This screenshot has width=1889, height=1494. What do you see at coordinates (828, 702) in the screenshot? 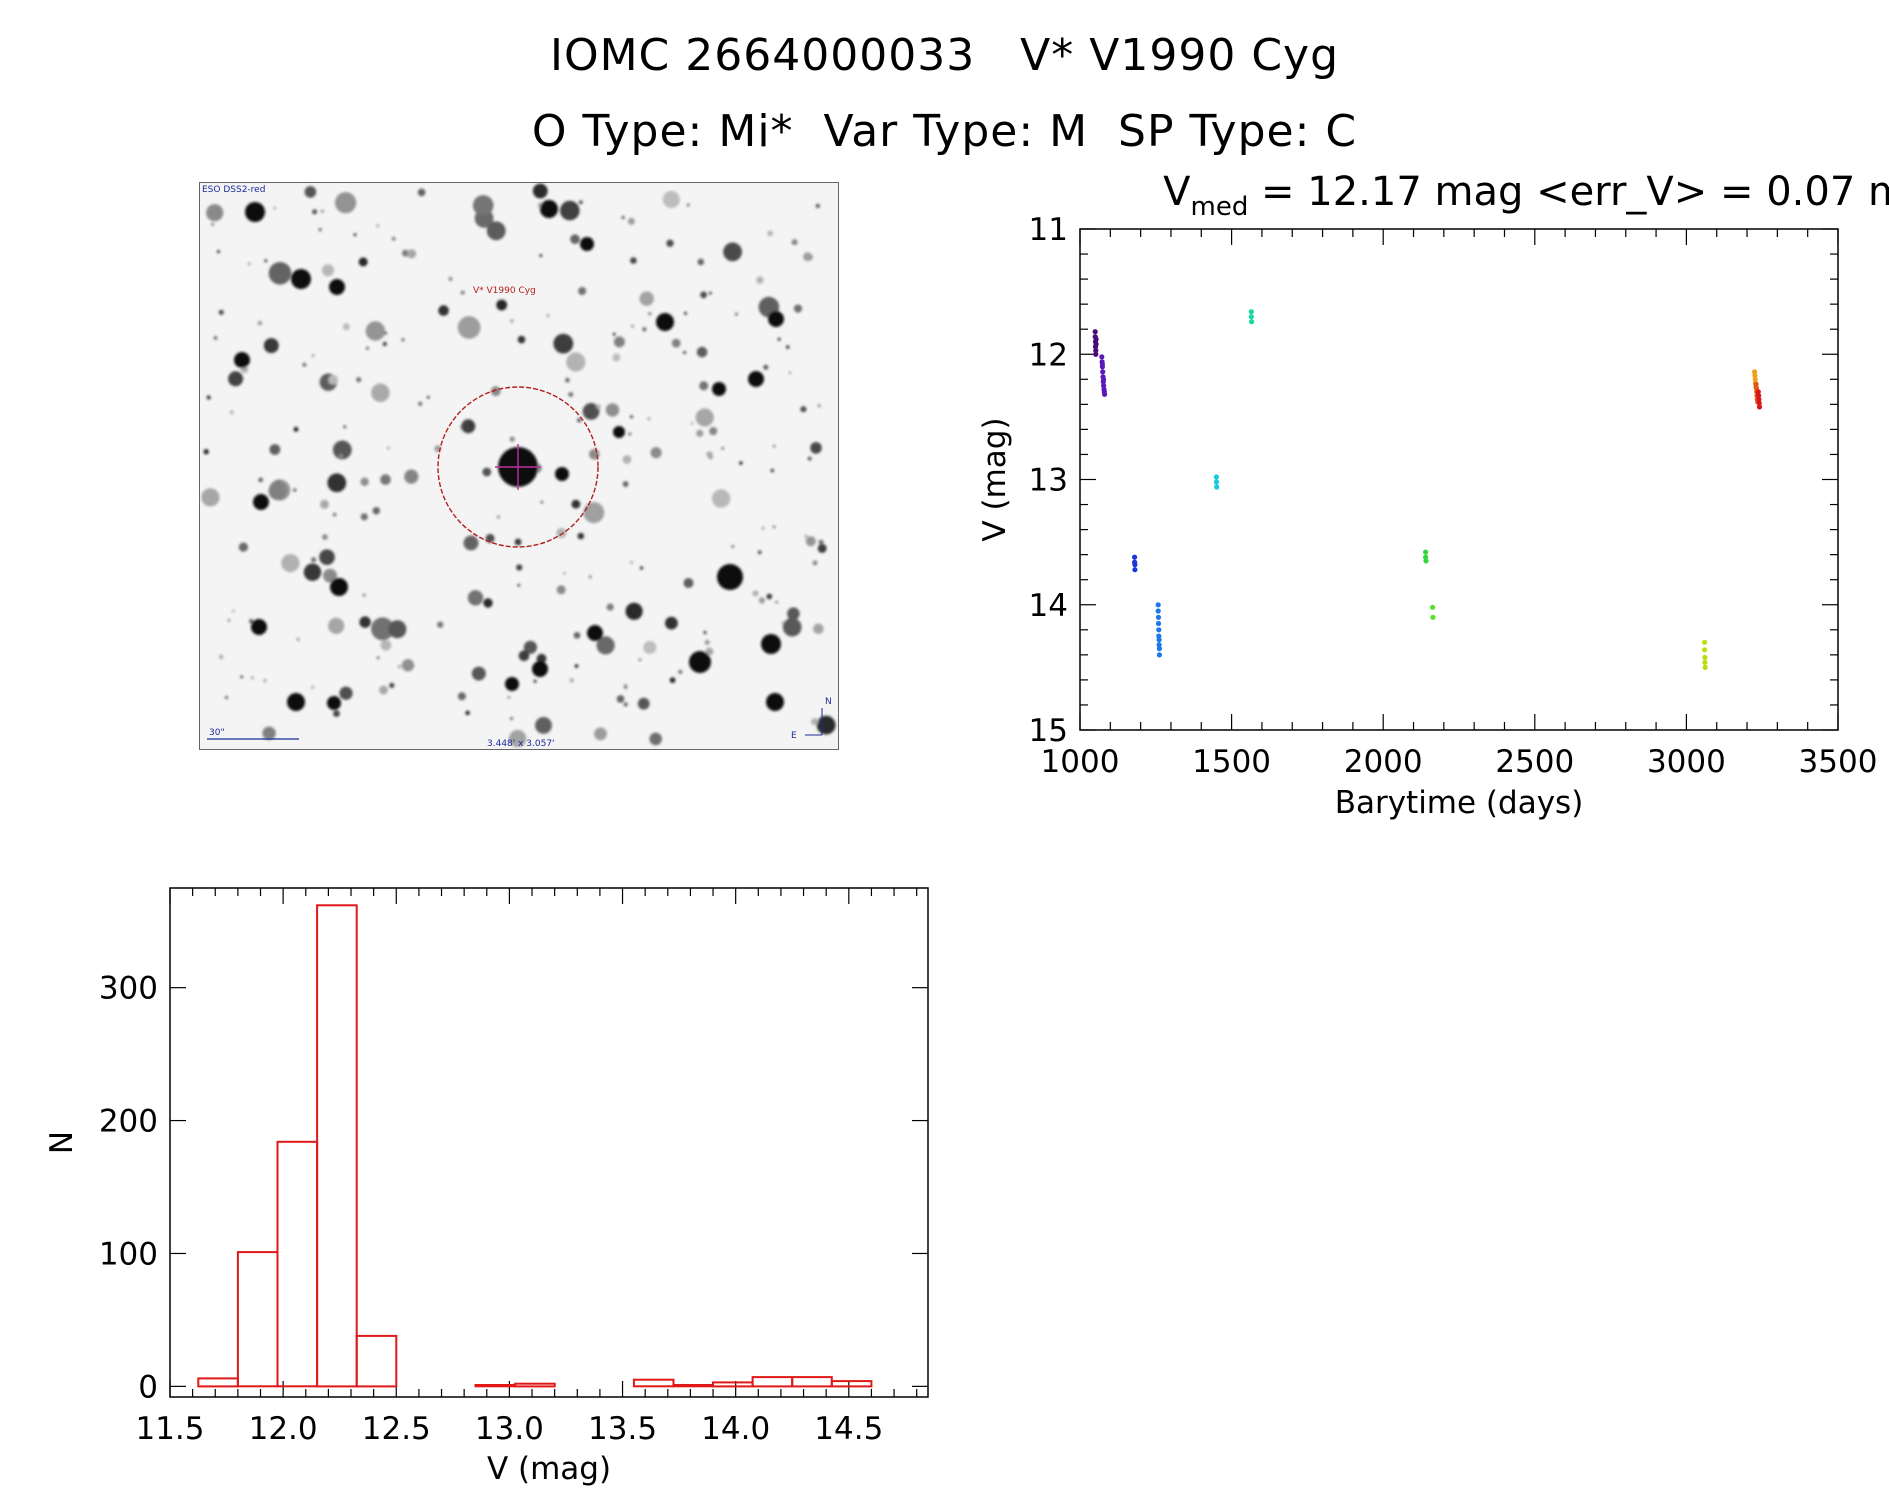
I see `north-label: N` at bounding box center [828, 702].